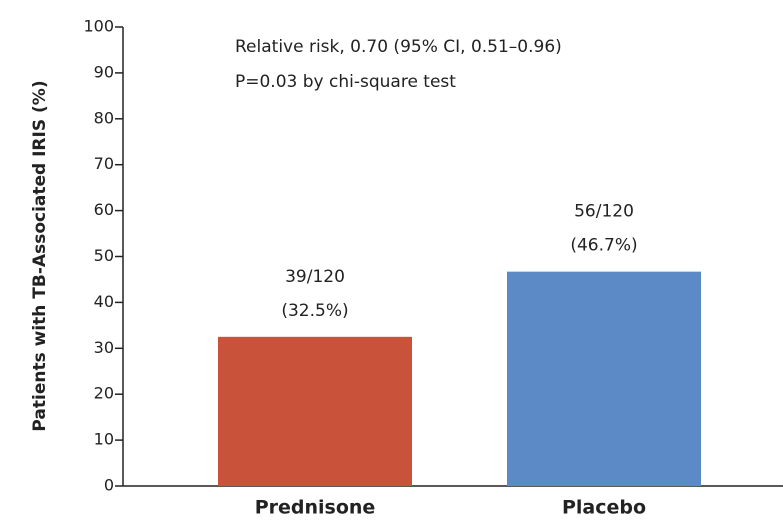 This screenshot has height=523, width=783. Describe the element at coordinates (109, 485) in the screenshot. I see `y-tick-label: 0` at that location.